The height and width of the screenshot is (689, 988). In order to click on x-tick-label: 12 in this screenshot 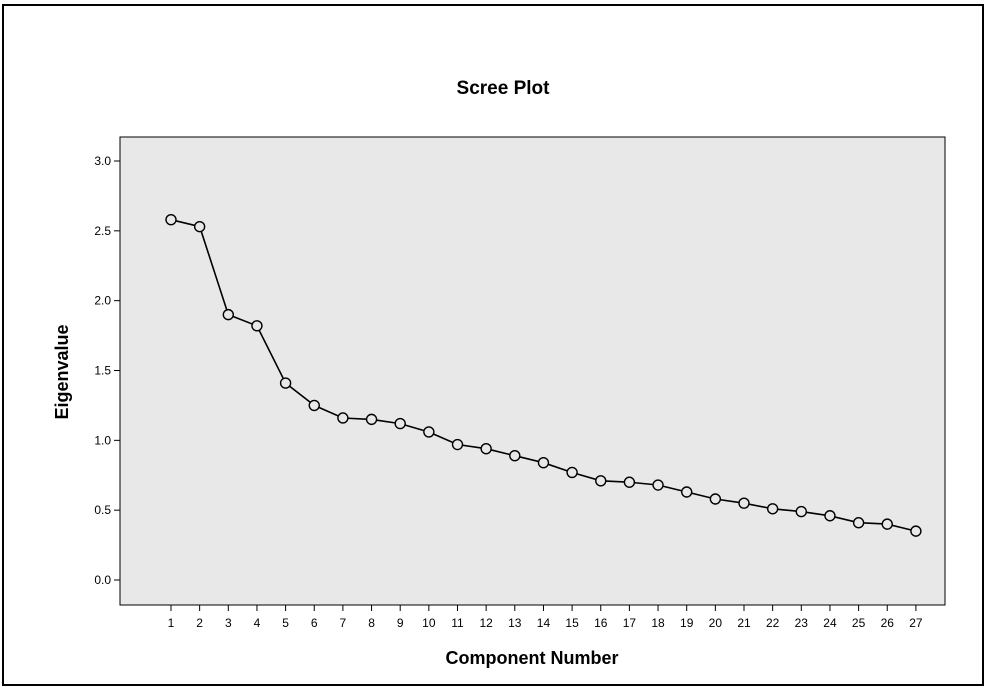, I will do `click(486, 623)`.